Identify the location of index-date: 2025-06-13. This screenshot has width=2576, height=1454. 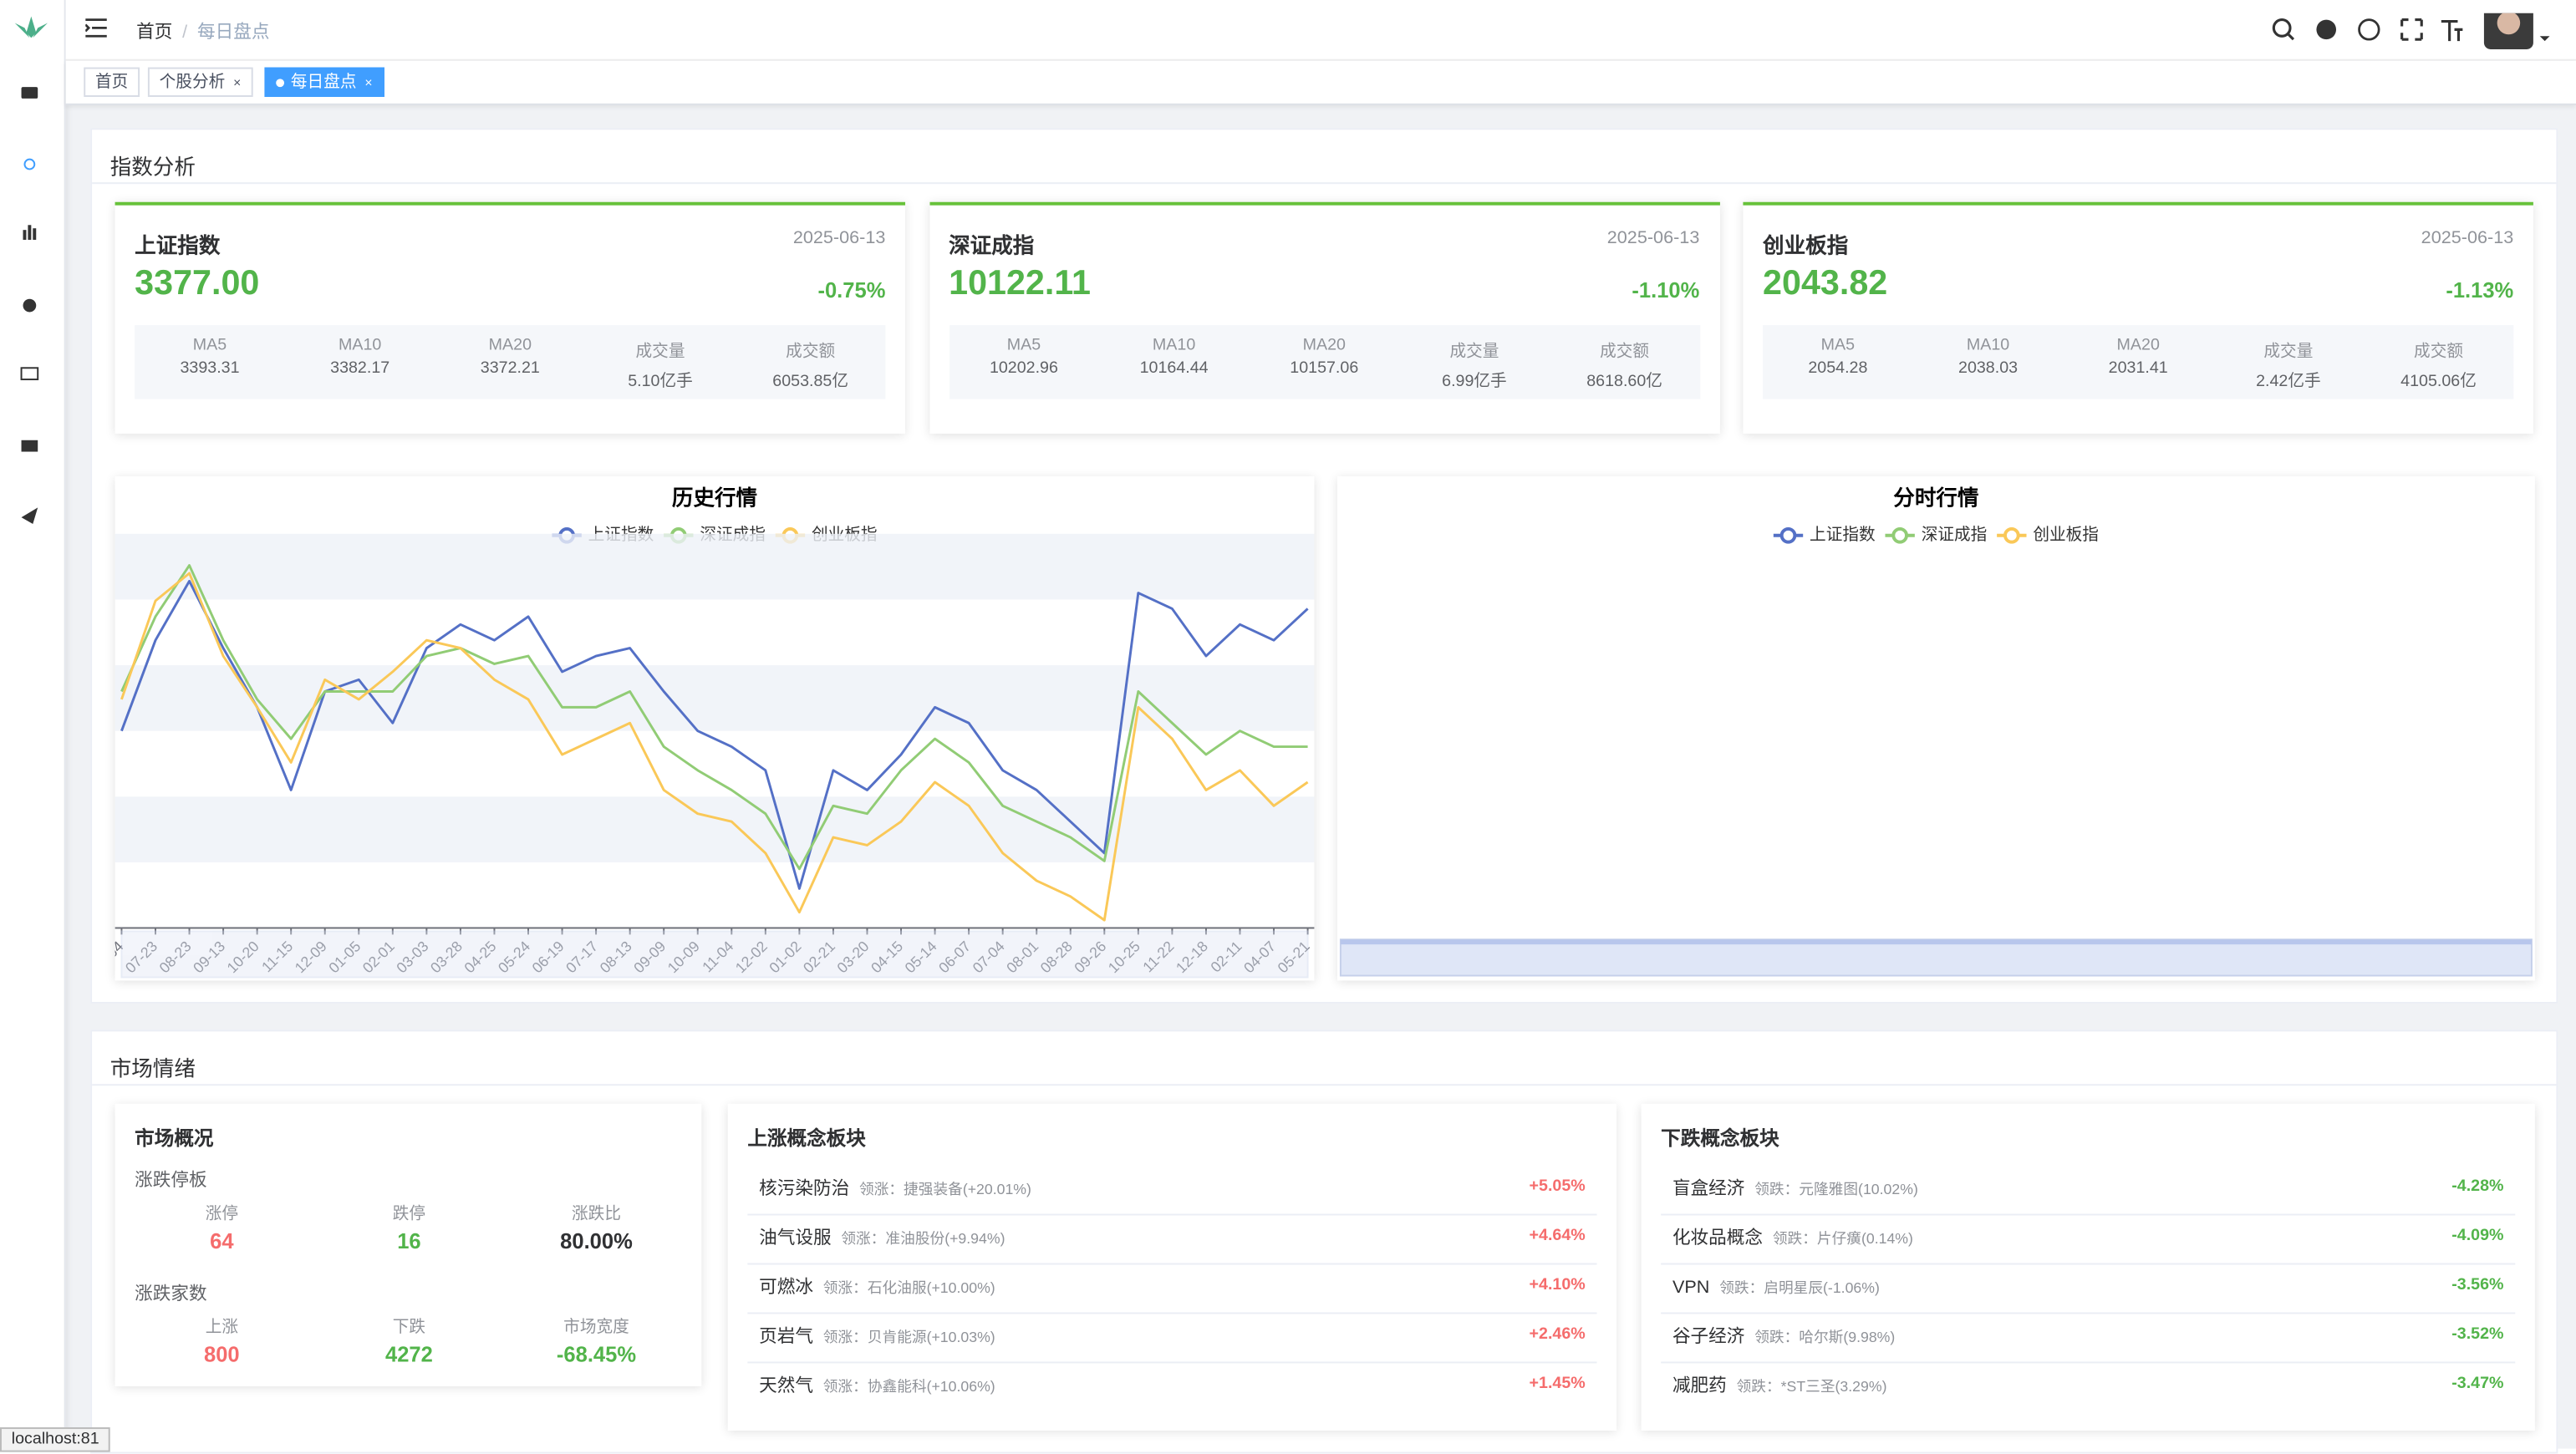
(839, 238).